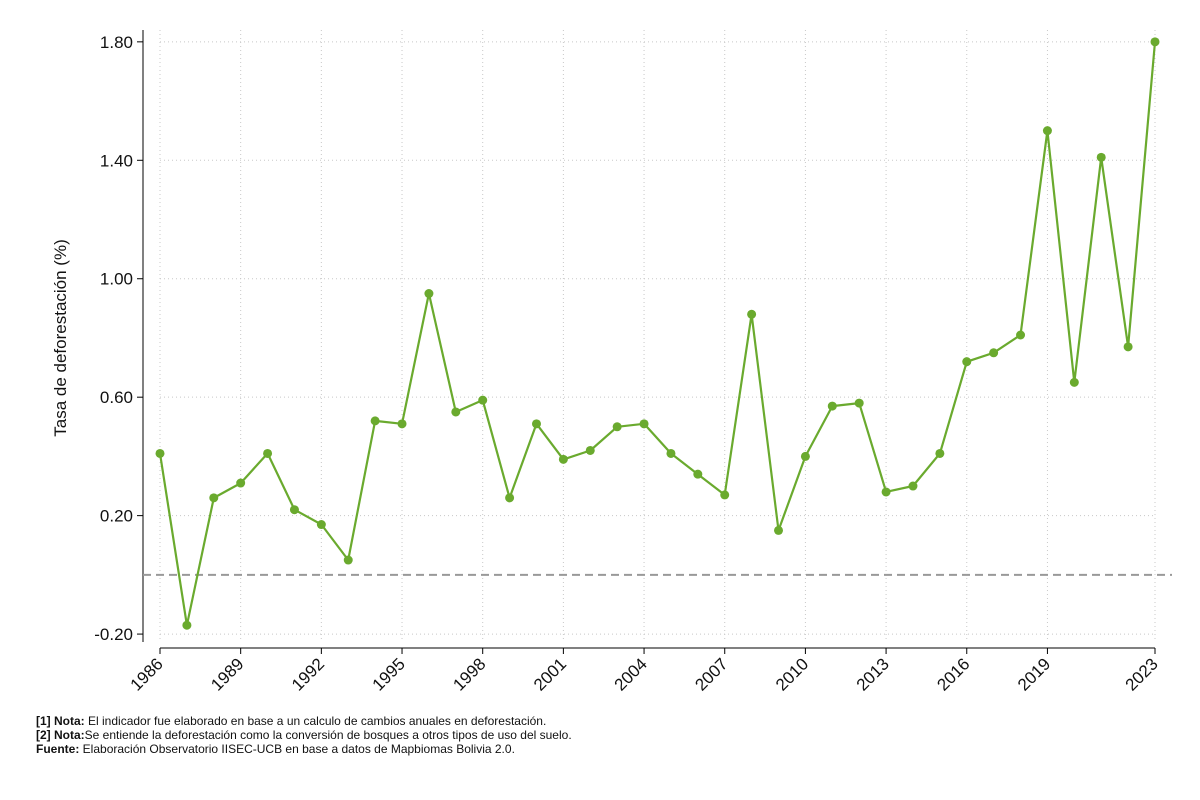 The width and height of the screenshot is (1200, 800). I want to click on x-tick-label: 2010, so click(792, 674).